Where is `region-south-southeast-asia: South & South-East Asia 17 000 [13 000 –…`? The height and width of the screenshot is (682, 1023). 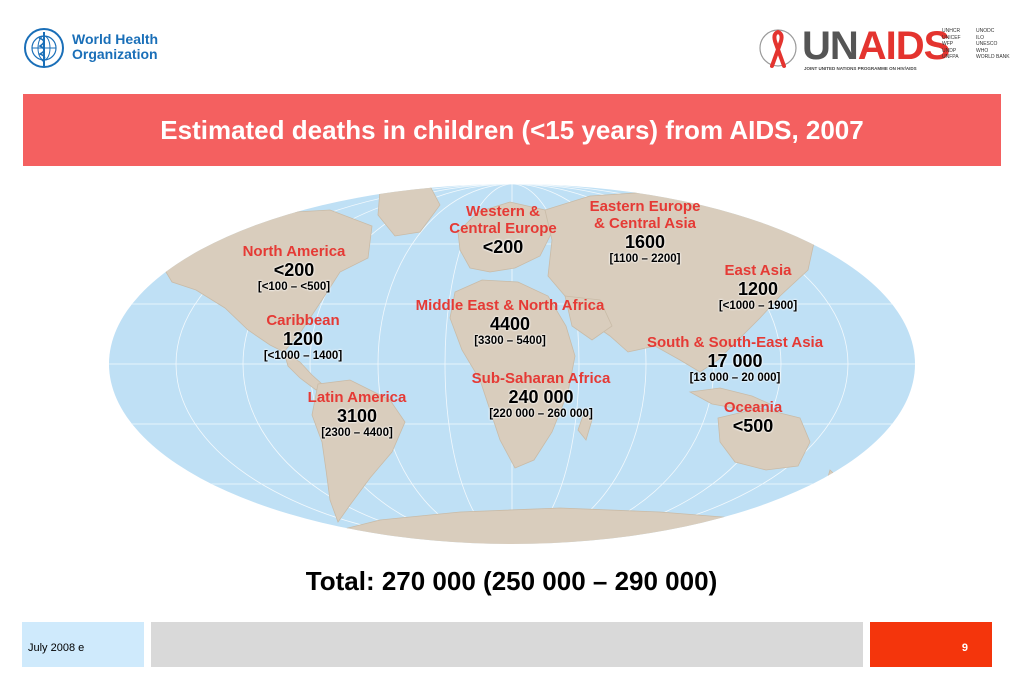
region-south-southeast-asia: South & South-East Asia 17 000 [13 000 –… is located at coordinates (735, 359).